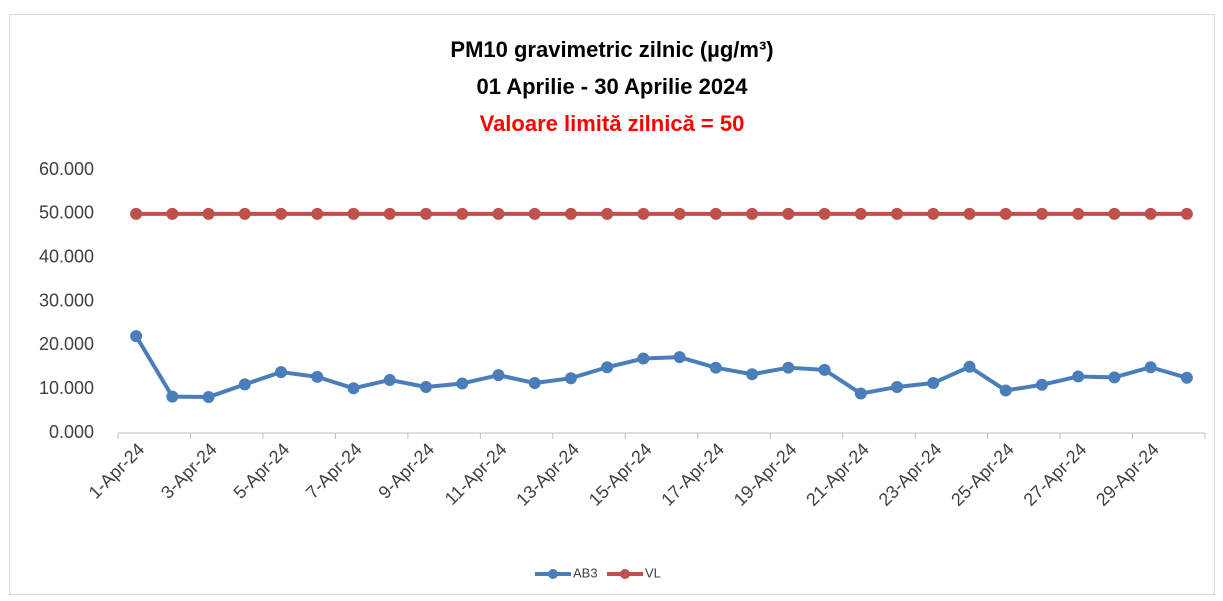  What do you see at coordinates (66, 300) in the screenshot?
I see `y-tick-label: 30.000` at bounding box center [66, 300].